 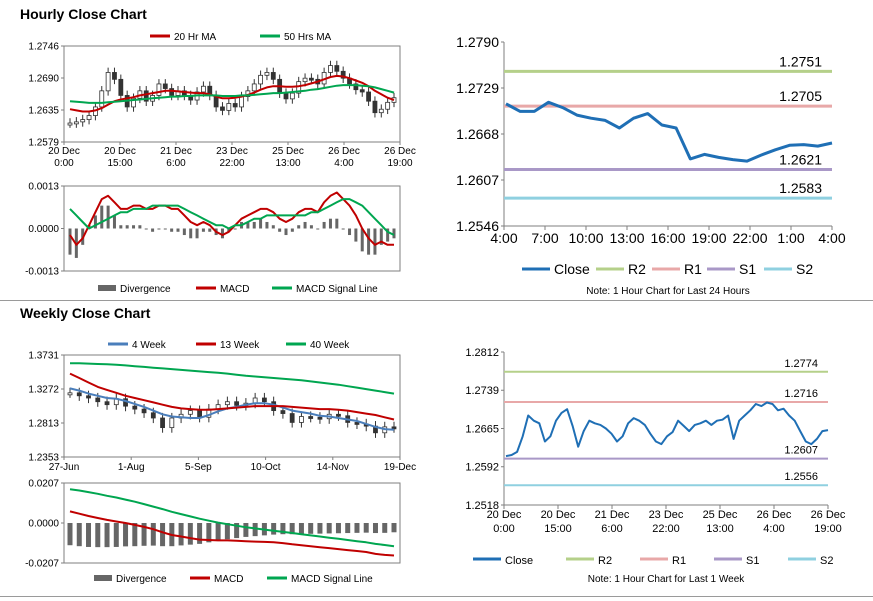 What do you see at coordinates (436, 300) in the screenshot?
I see `section-divider` at bounding box center [436, 300].